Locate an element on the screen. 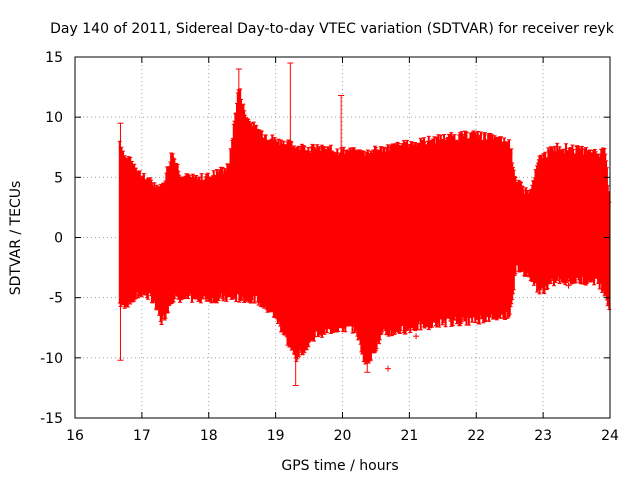 This screenshot has width=640, height=480. x-tick-label: 18 is located at coordinates (209, 436).